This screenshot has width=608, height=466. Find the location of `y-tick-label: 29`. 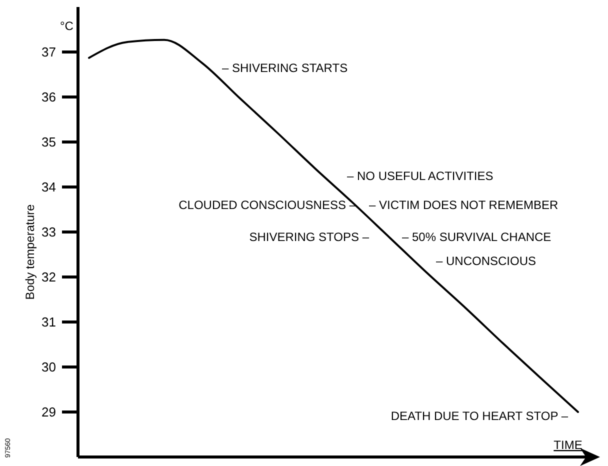

y-tick-label: 29 is located at coordinates (49, 412).